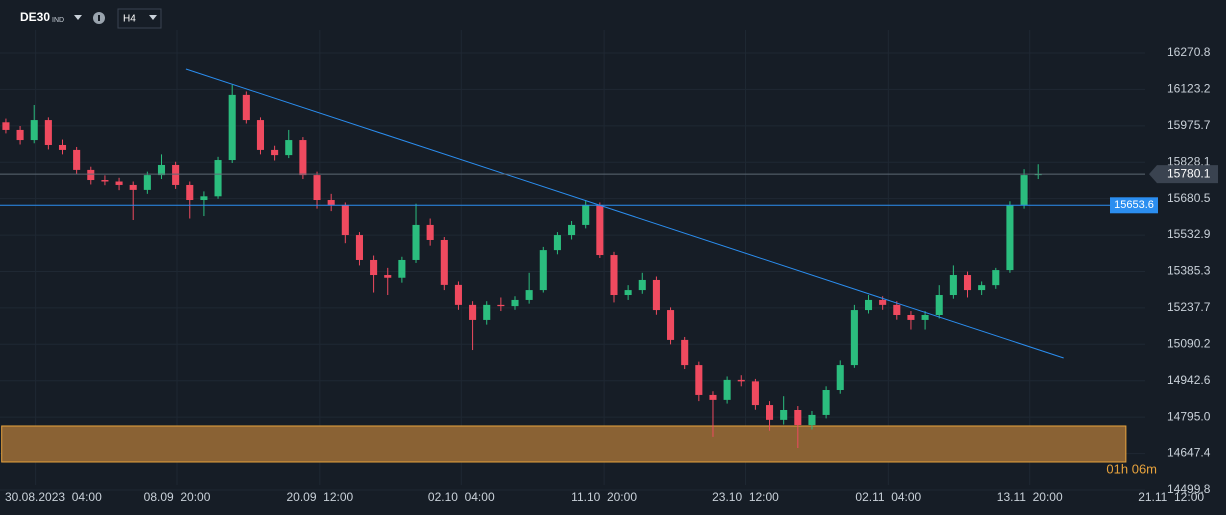 The width and height of the screenshot is (1226, 515). I want to click on y-tick-label: 15680.5, so click(1189, 198).